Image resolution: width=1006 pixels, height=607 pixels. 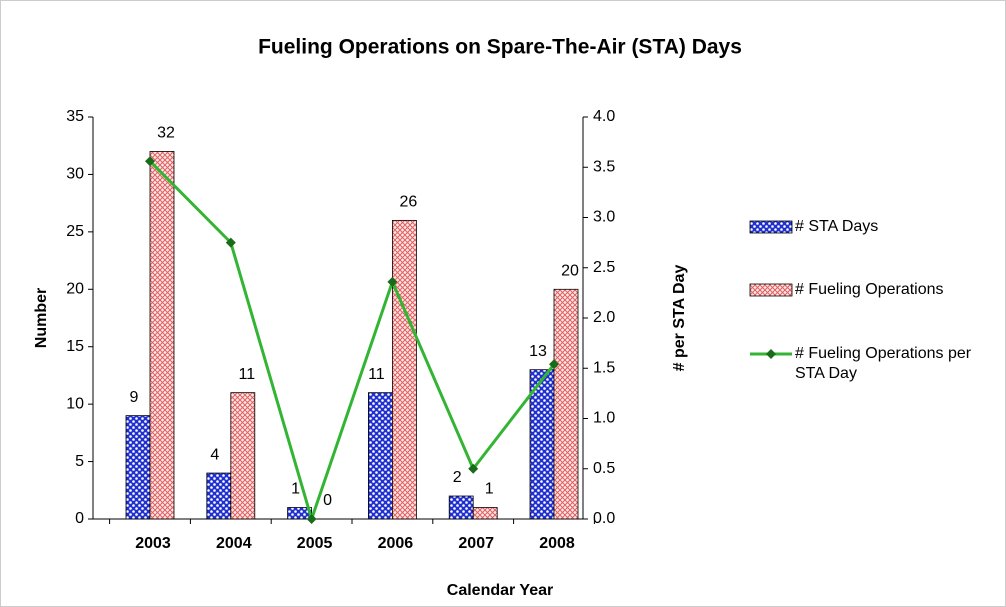 What do you see at coordinates (315, 543) in the screenshot?
I see `x-tick-label: 2005` at bounding box center [315, 543].